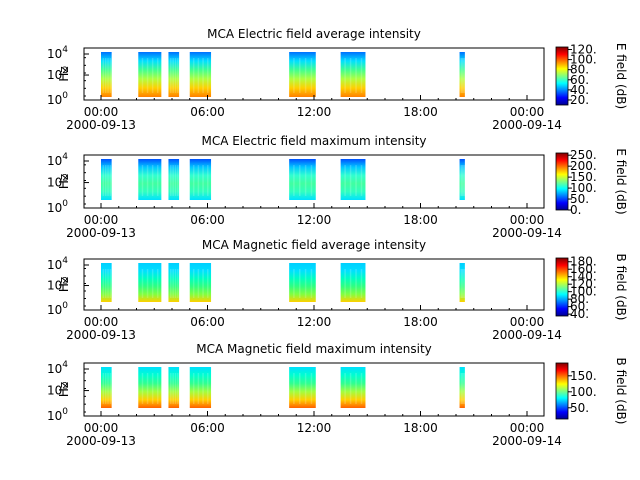 This screenshot has width=640, height=480. Describe the element at coordinates (579, 100) in the screenshot. I see `colorbar-tick-label: 20.` at that location.